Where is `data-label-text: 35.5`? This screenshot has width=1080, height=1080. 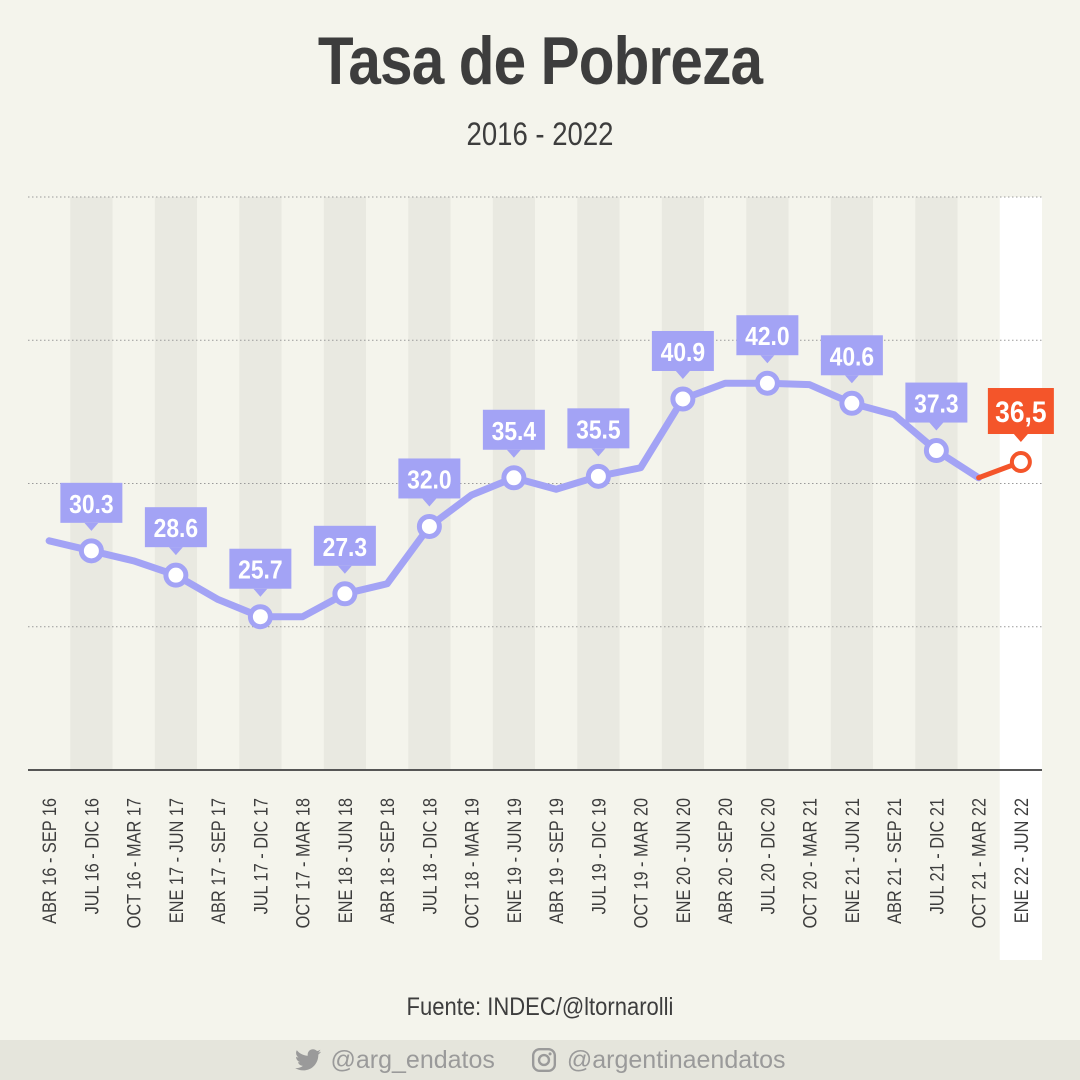 data-label-text: 35.5 is located at coordinates (598, 430).